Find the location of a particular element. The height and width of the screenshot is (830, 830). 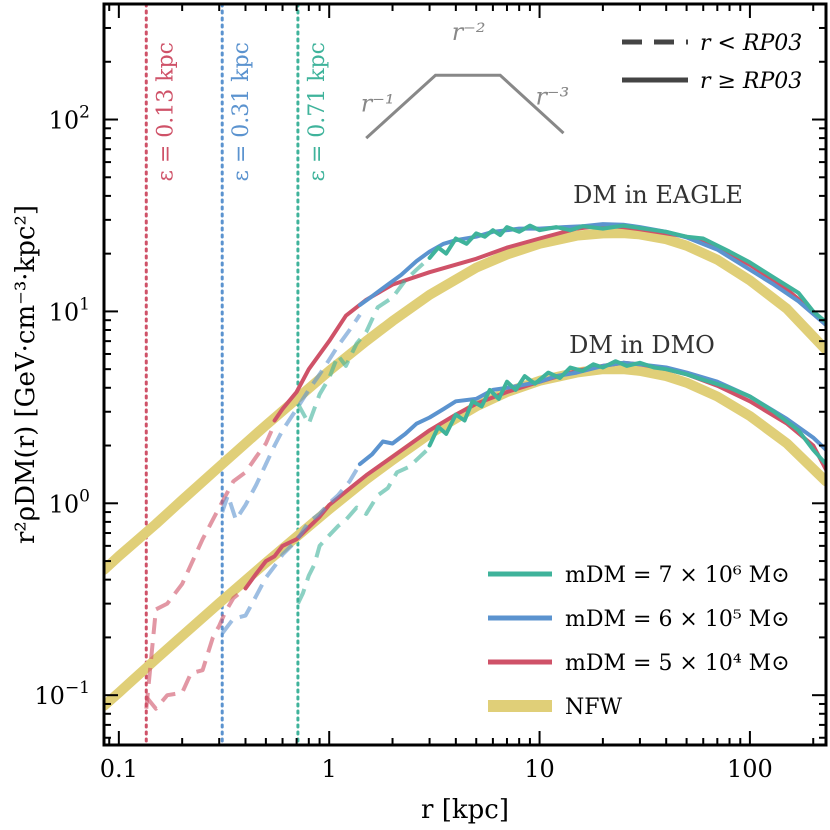

slope-label-0: r⁻¹ is located at coordinates (378, 104).